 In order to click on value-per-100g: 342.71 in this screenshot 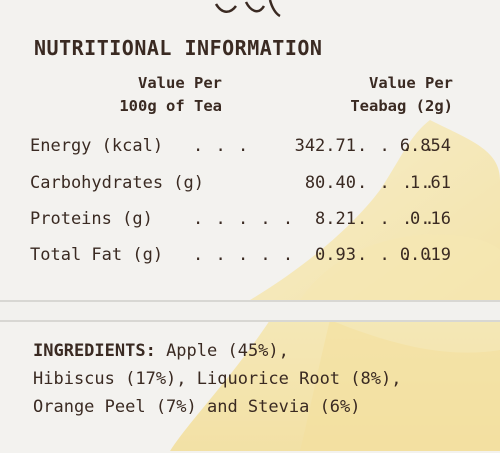, I will do `click(325, 146)`.